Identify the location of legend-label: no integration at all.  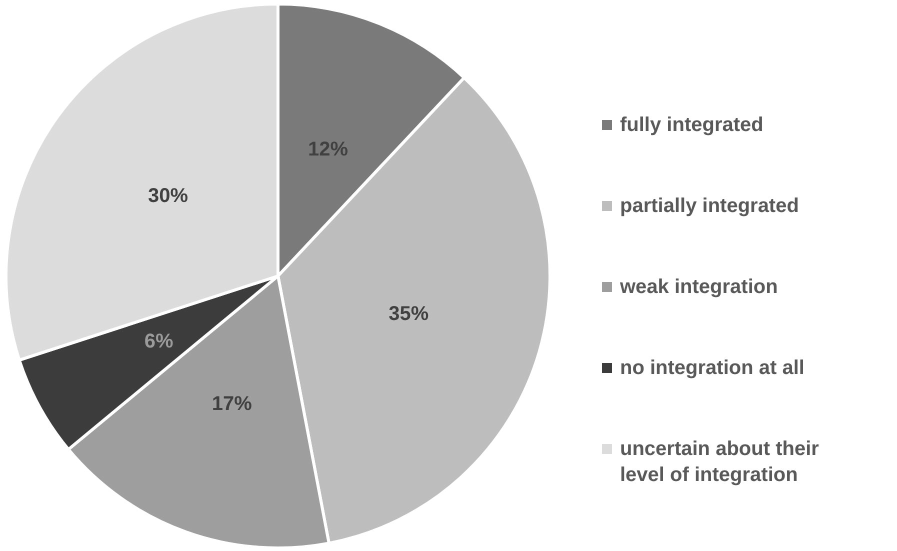
(712, 368).